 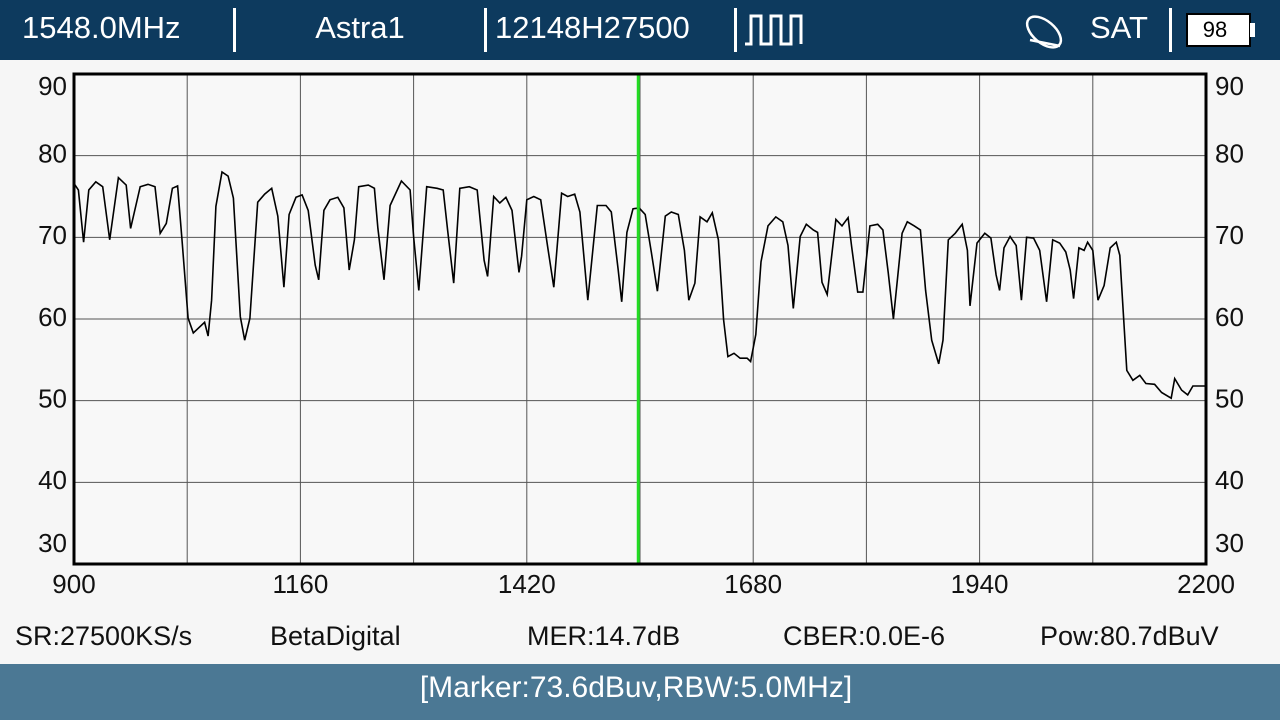 I want to click on marker-info: [Marker:73.6dBuv,RBW:5.0MHz], so click(x=636, y=687).